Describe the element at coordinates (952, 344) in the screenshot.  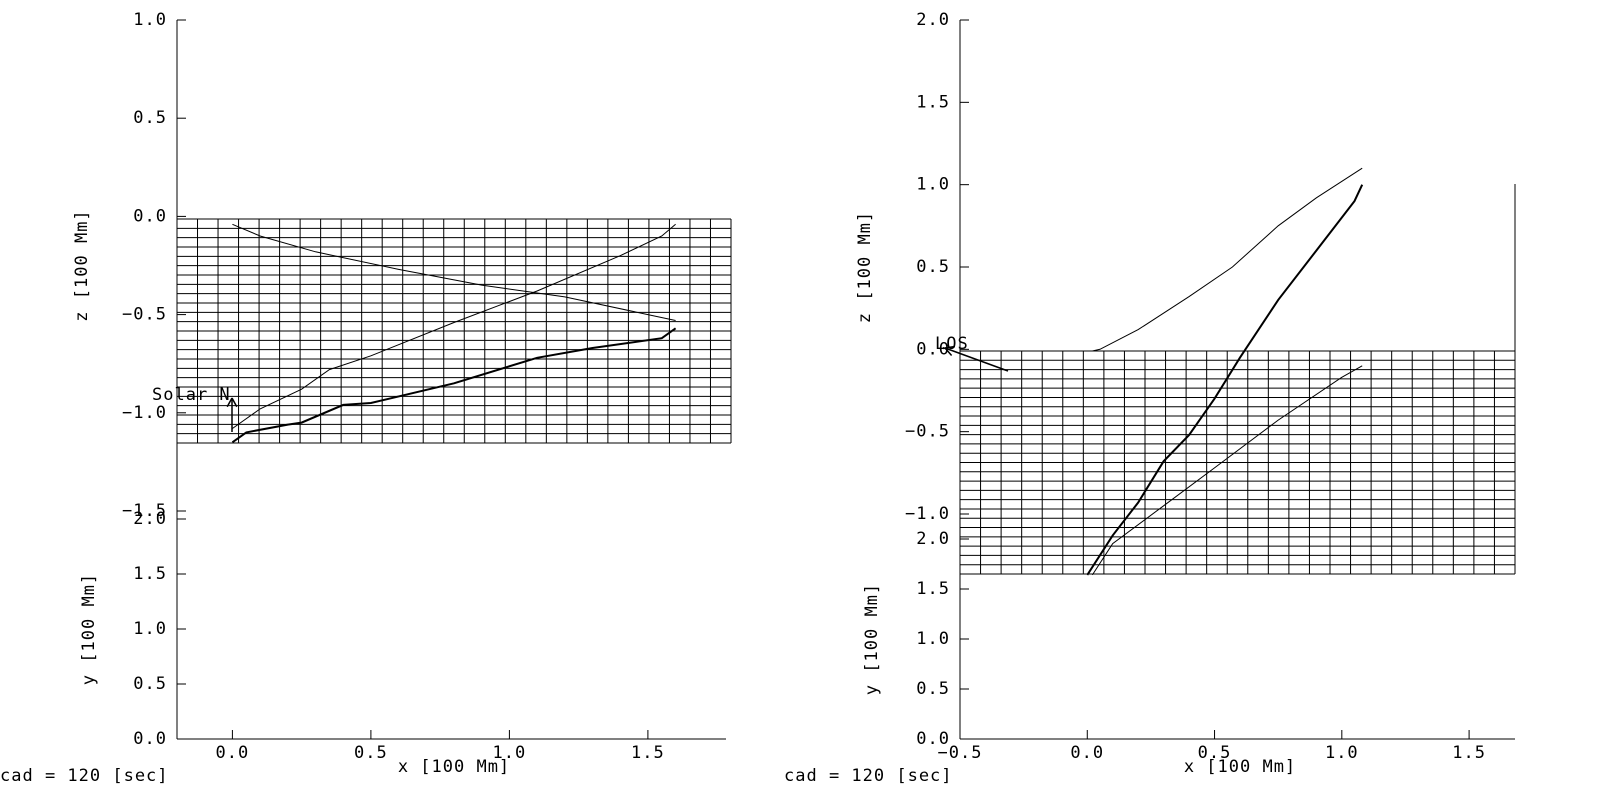
I see `annotation: LOS` at that location.